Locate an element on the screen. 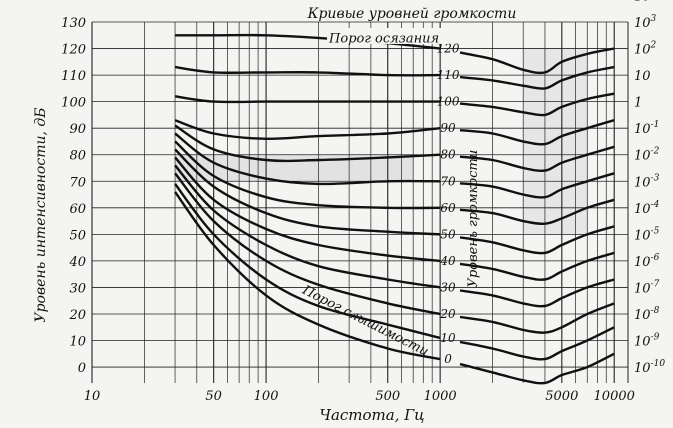 Image resolution: width=673 pixels, height=428 pixels. right-tick-label: 10⁻⁵ is located at coordinates (647, 234).